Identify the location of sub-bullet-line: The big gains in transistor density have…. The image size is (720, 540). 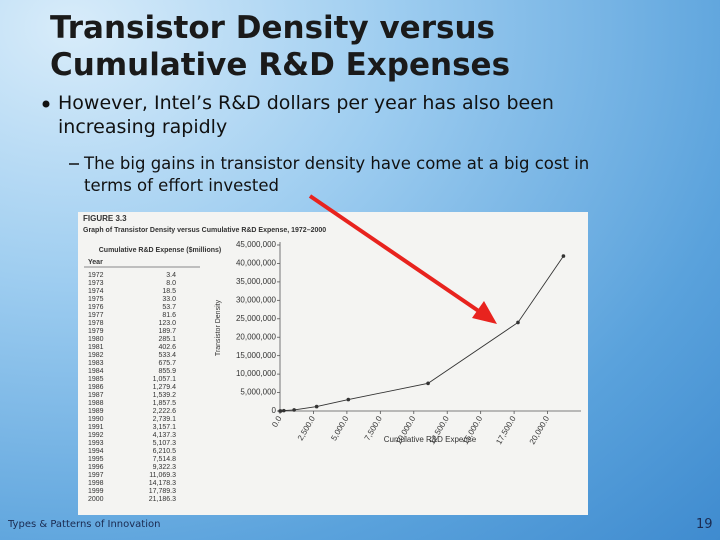
(337, 163).